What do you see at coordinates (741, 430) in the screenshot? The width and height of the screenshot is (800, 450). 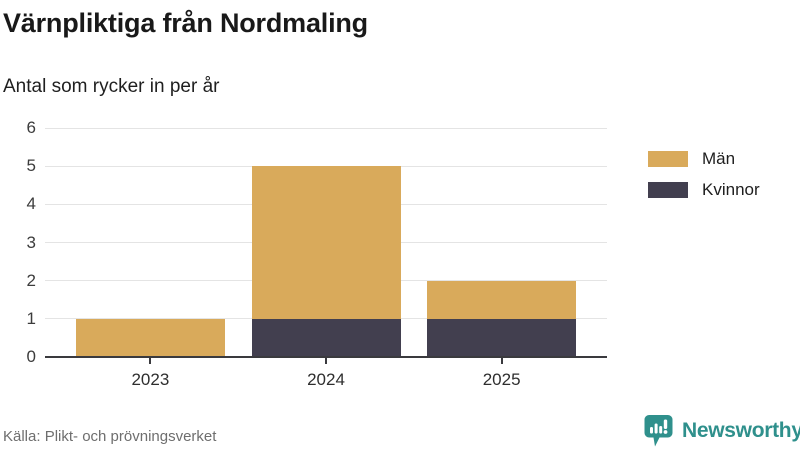 I see `newsworthy-wordmark: Newsworthy` at bounding box center [741, 430].